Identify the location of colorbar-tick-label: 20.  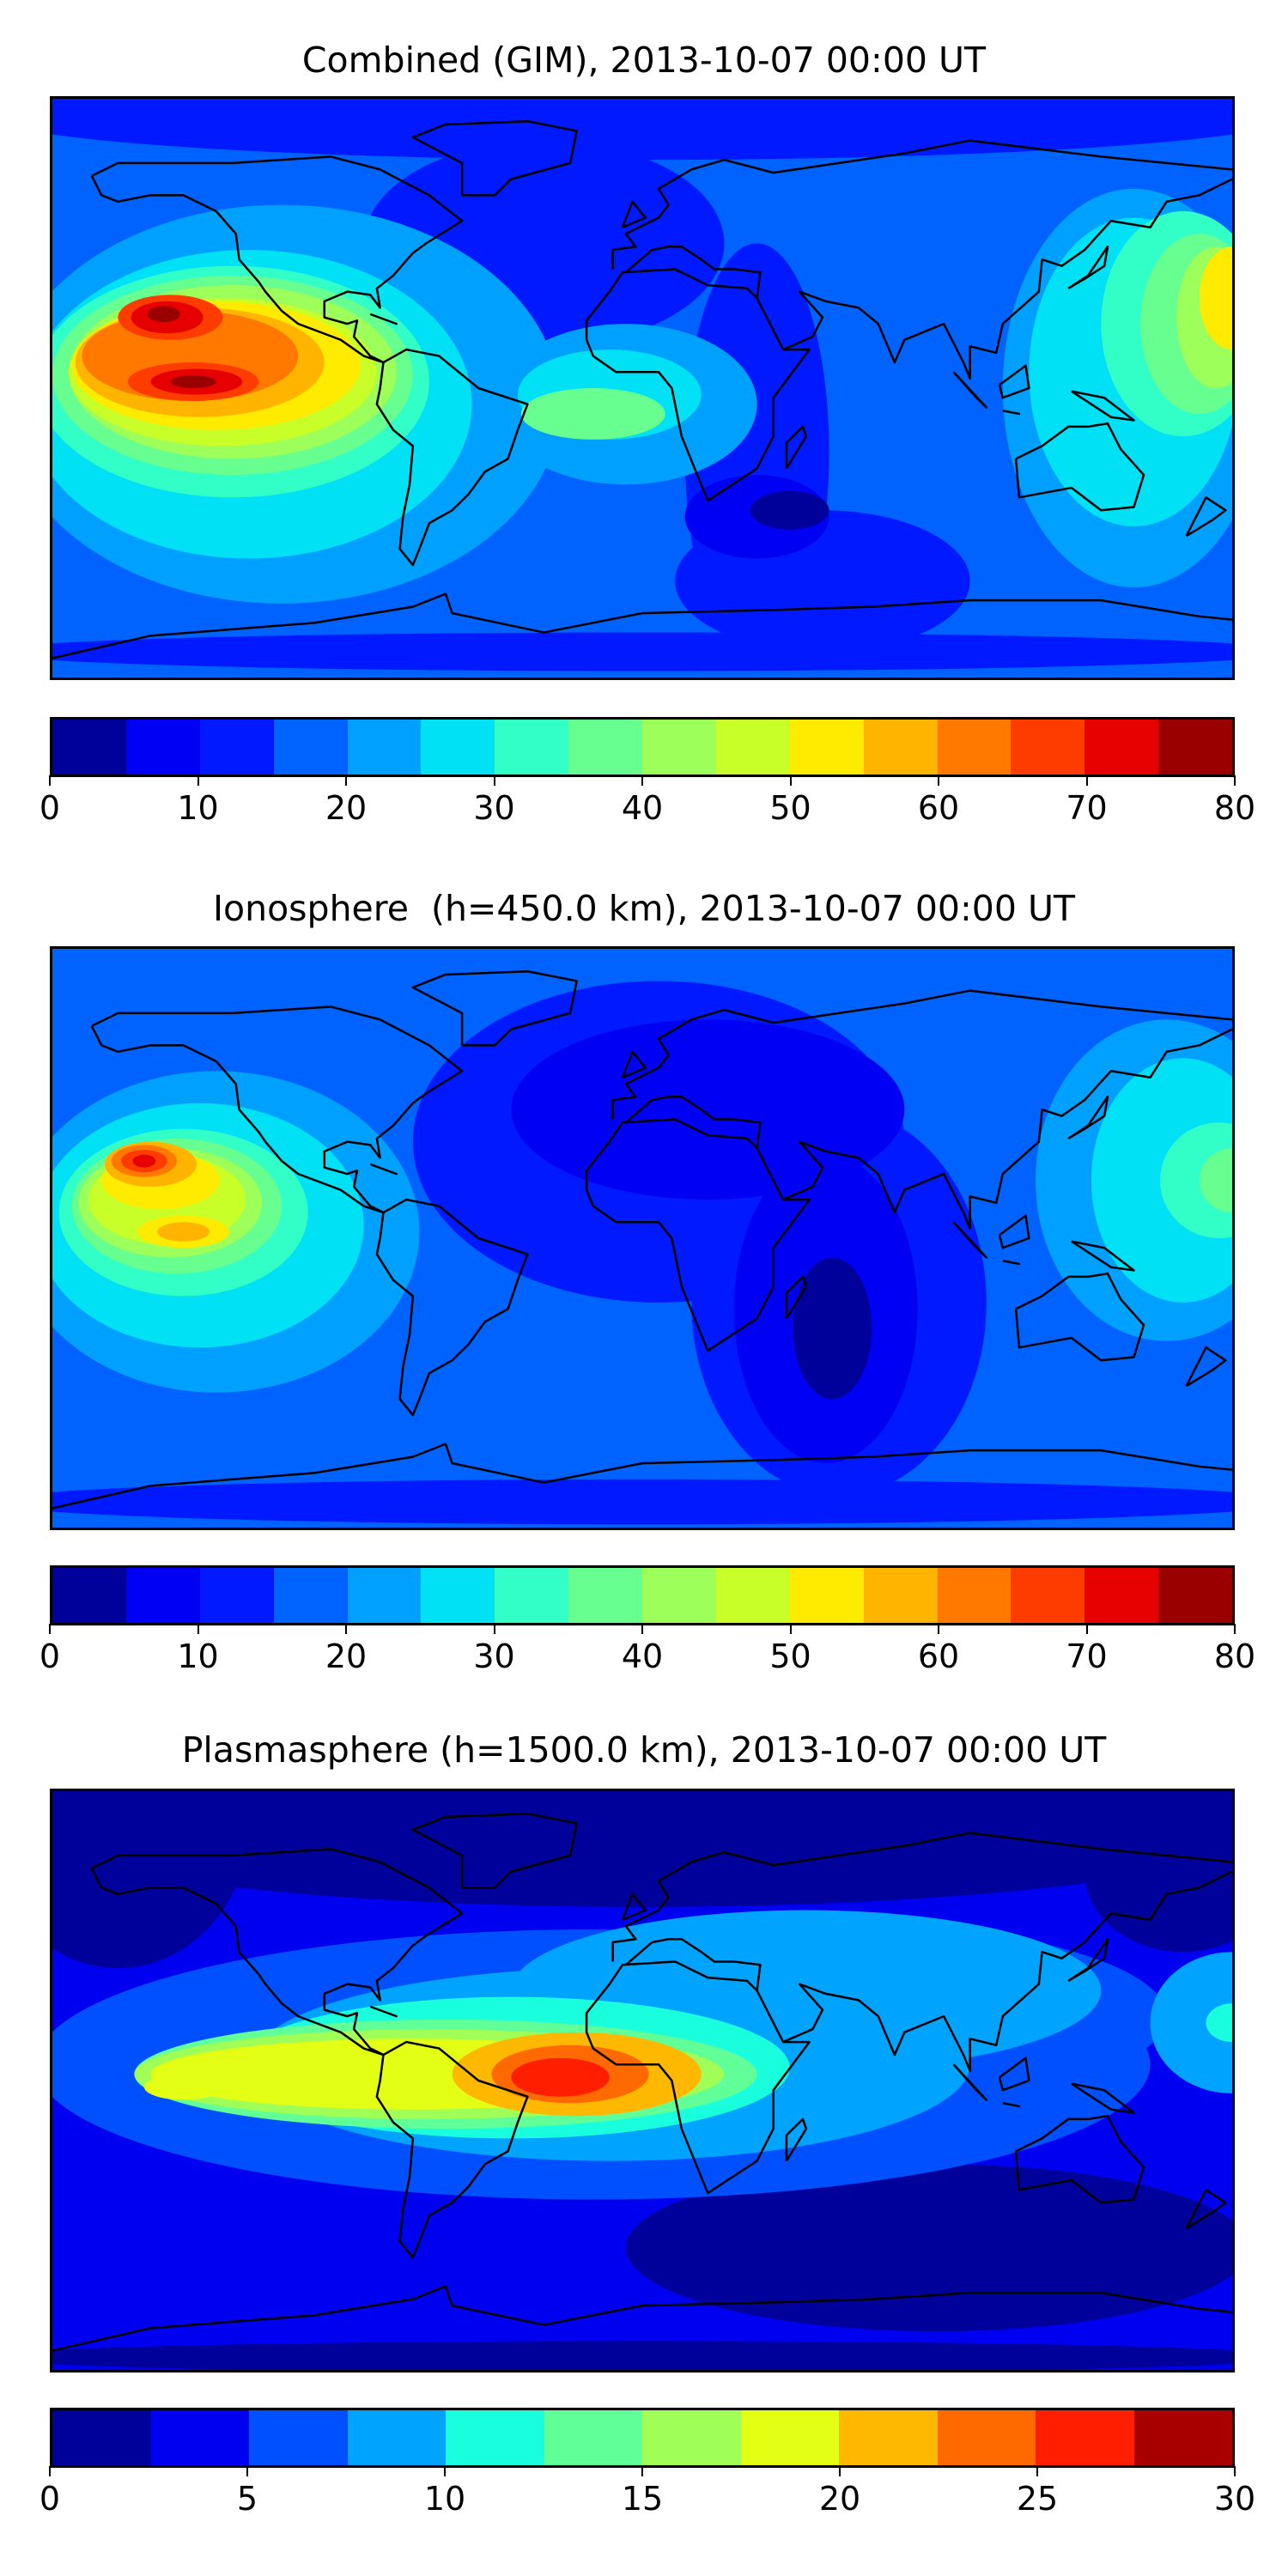
(839, 2499).